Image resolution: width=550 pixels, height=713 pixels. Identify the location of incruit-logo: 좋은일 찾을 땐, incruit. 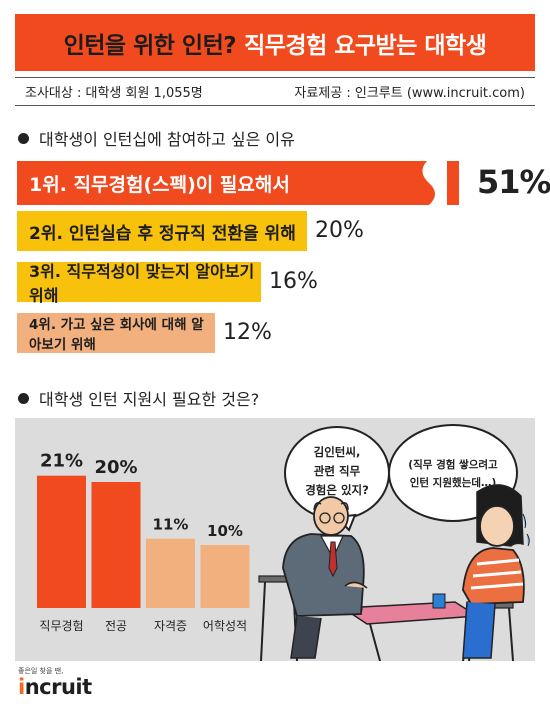
(55, 682).